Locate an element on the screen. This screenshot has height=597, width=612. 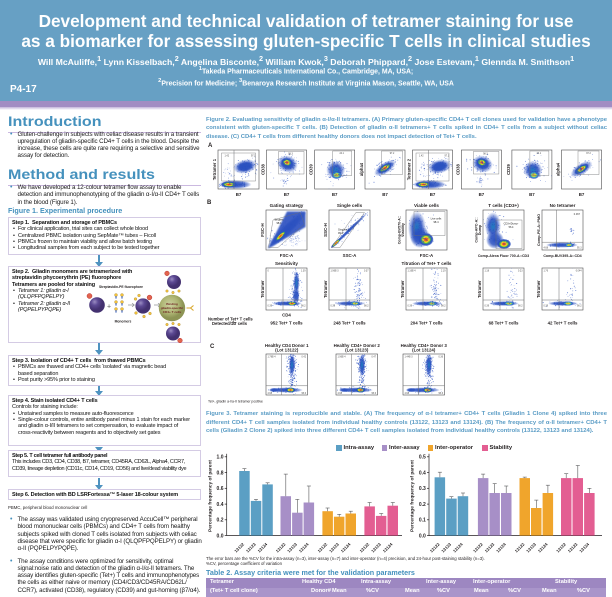
svg-text: CD4 is located at coordinates (286, 315).